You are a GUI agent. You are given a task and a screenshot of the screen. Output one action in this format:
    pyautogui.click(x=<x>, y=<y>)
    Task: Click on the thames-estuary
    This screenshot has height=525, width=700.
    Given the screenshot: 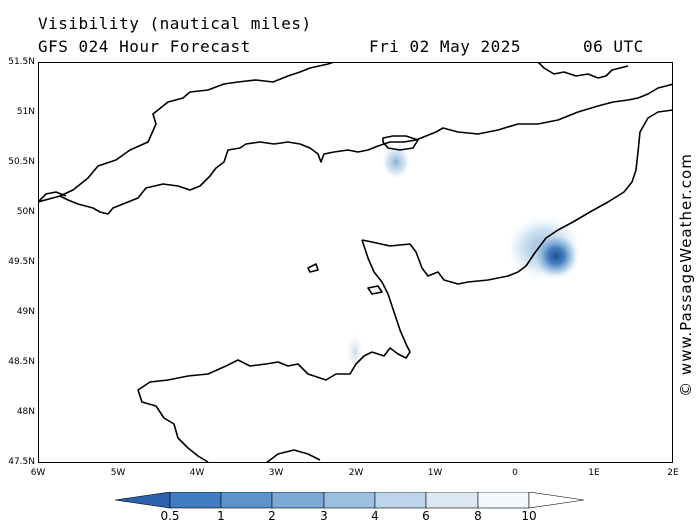 What is the action you would take?
    pyautogui.click(x=583, y=70)
    